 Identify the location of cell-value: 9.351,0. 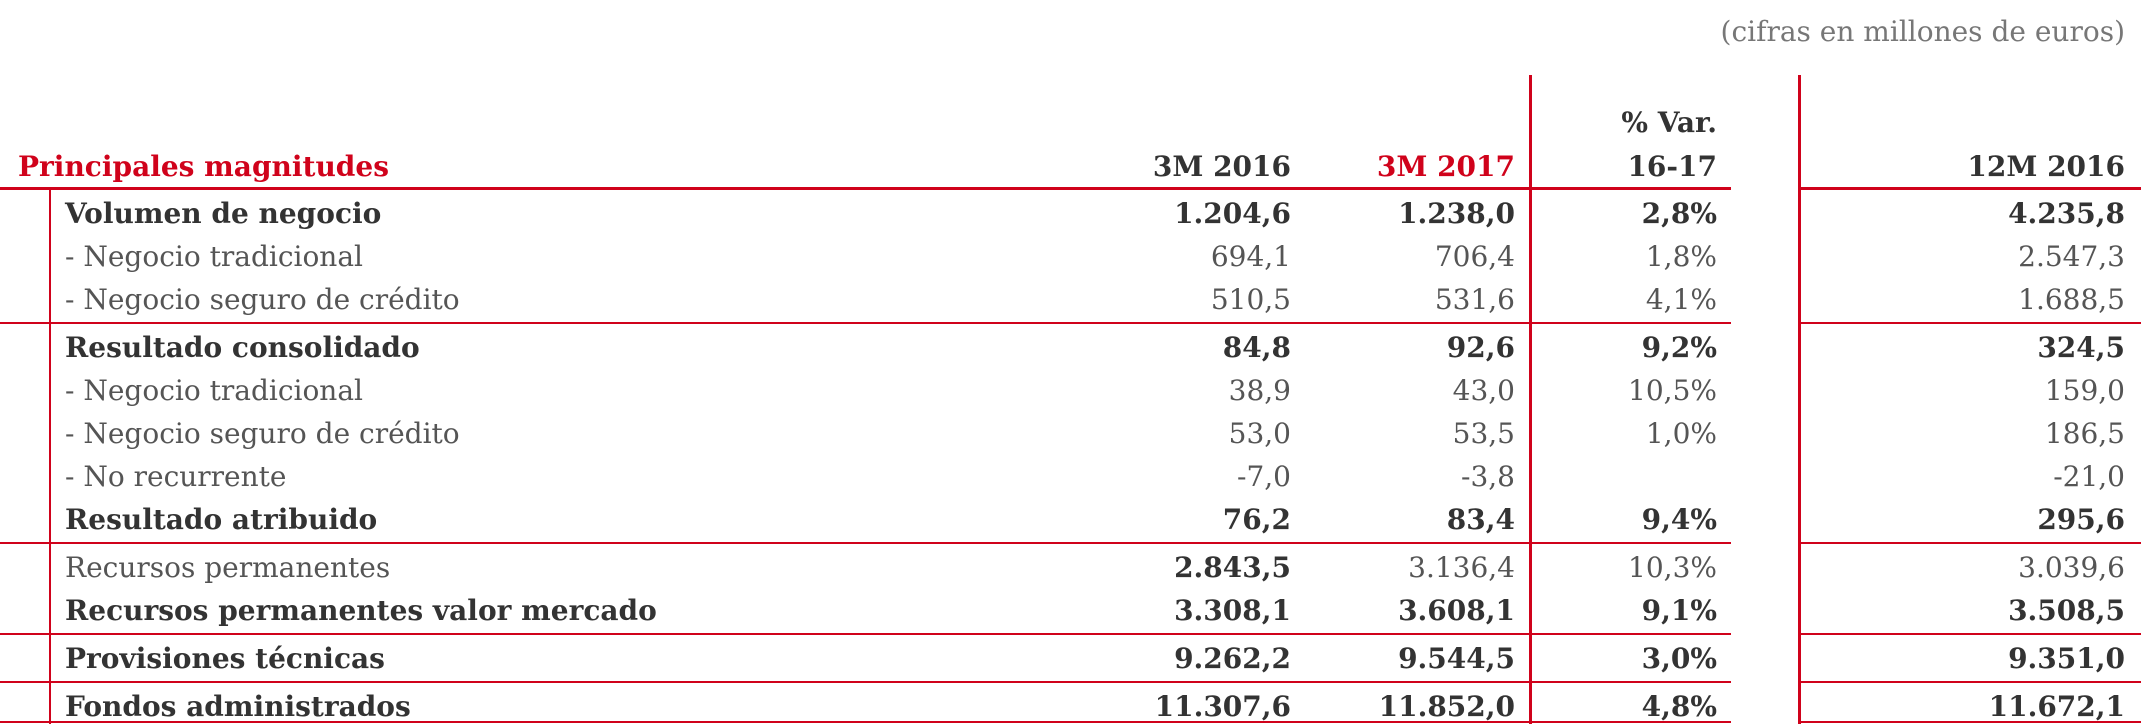
(2066, 658).